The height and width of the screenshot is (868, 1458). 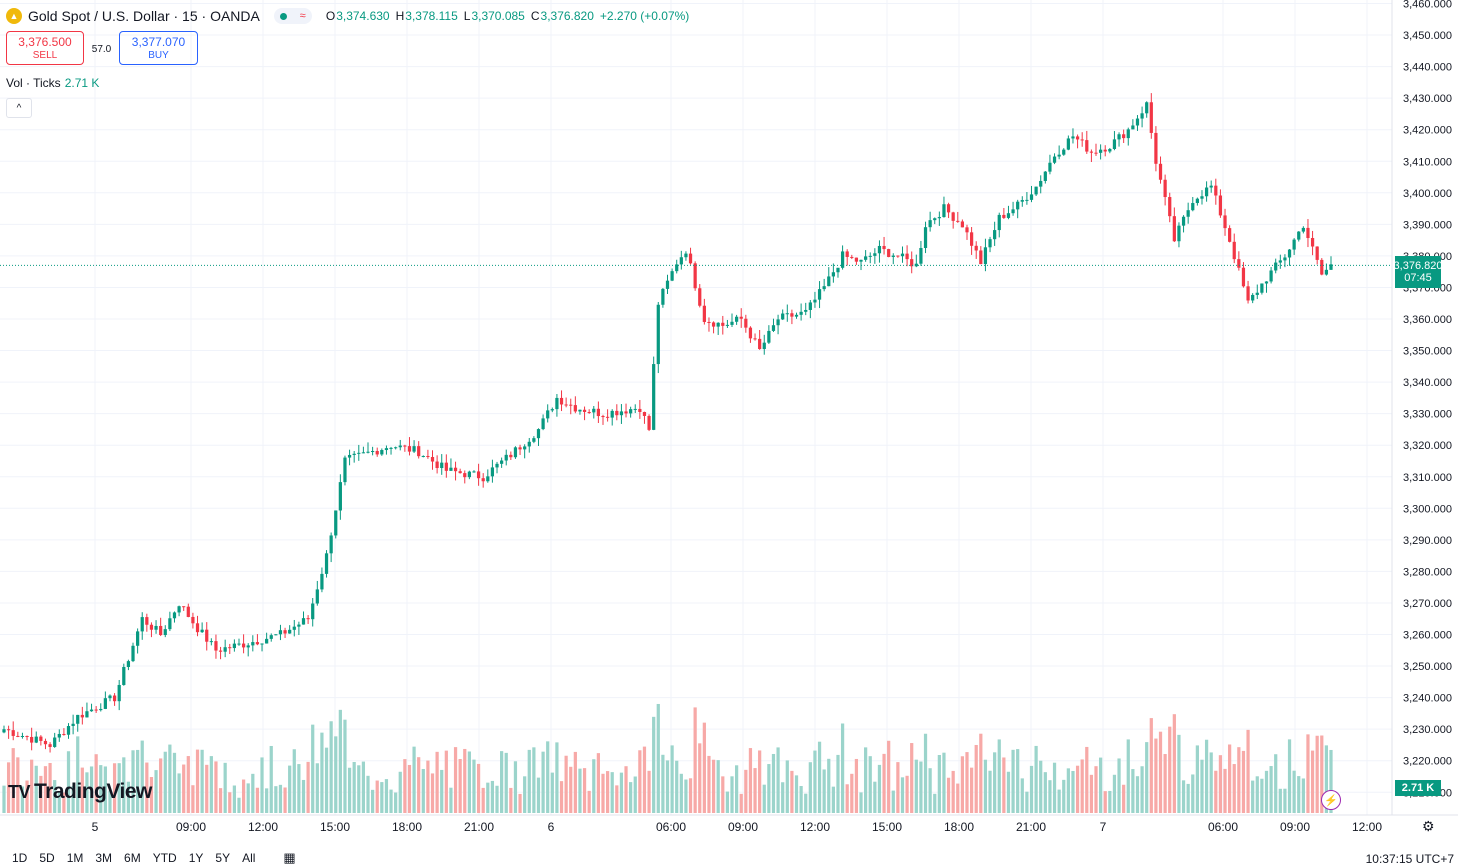 I want to click on range-1y: 1Y, so click(x=196, y=858).